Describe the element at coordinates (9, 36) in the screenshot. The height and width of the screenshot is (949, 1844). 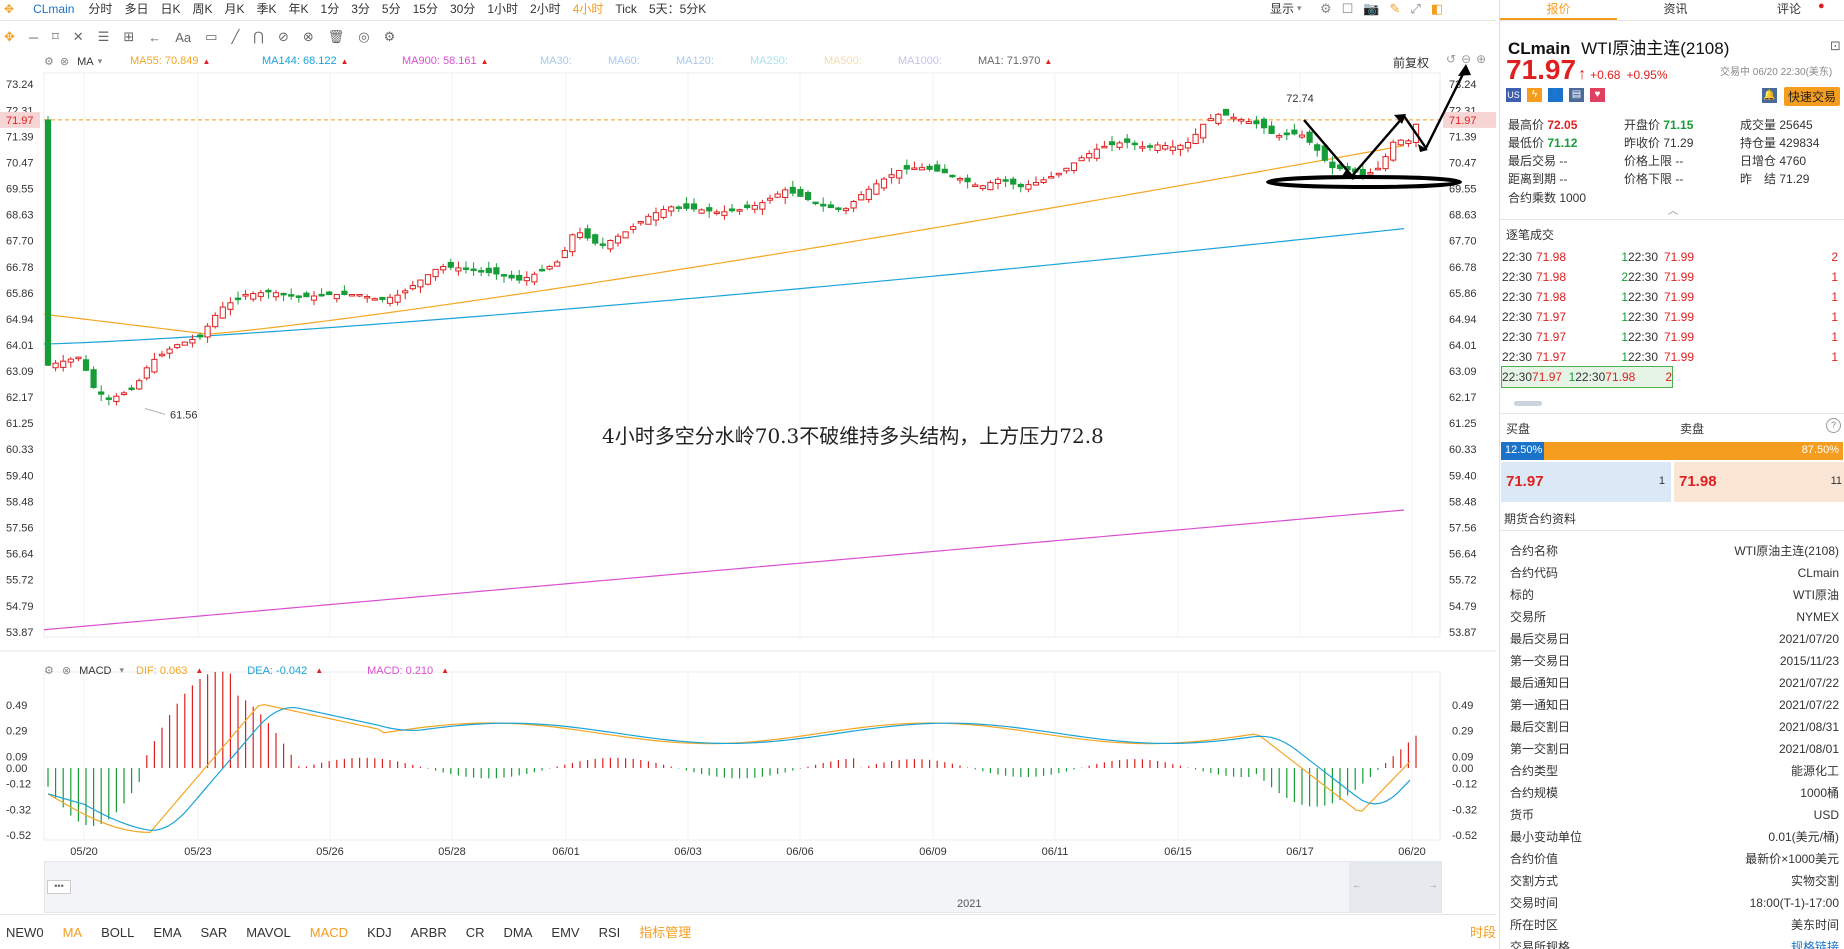
I see `draw-tool-icon-0: ✥` at that location.